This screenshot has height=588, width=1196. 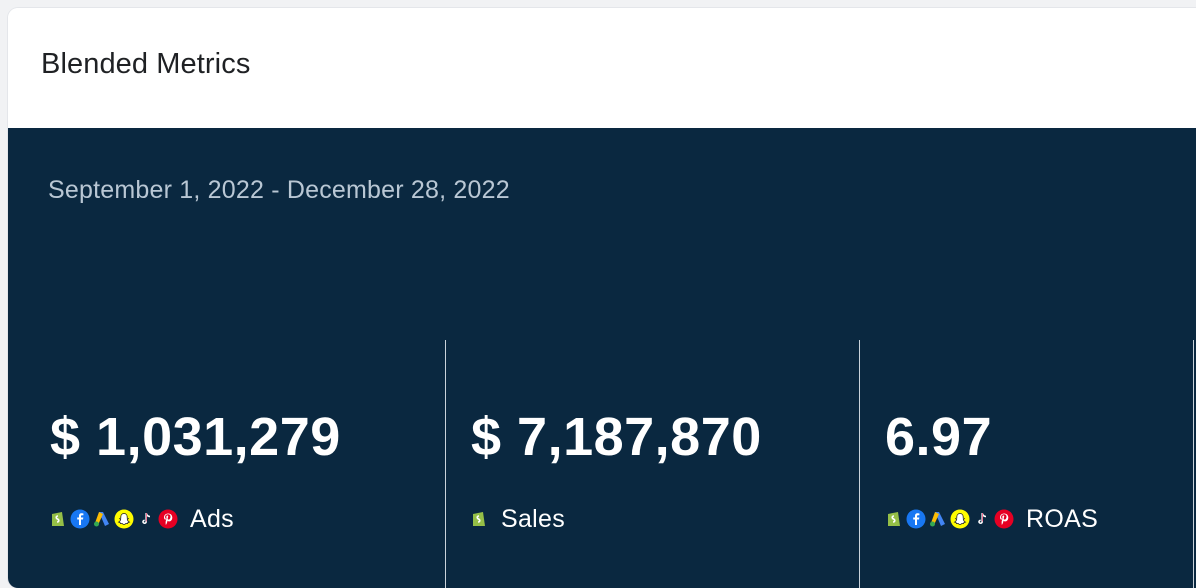 What do you see at coordinates (1026, 464) in the screenshot?
I see `metric-roas: 6.97` at bounding box center [1026, 464].